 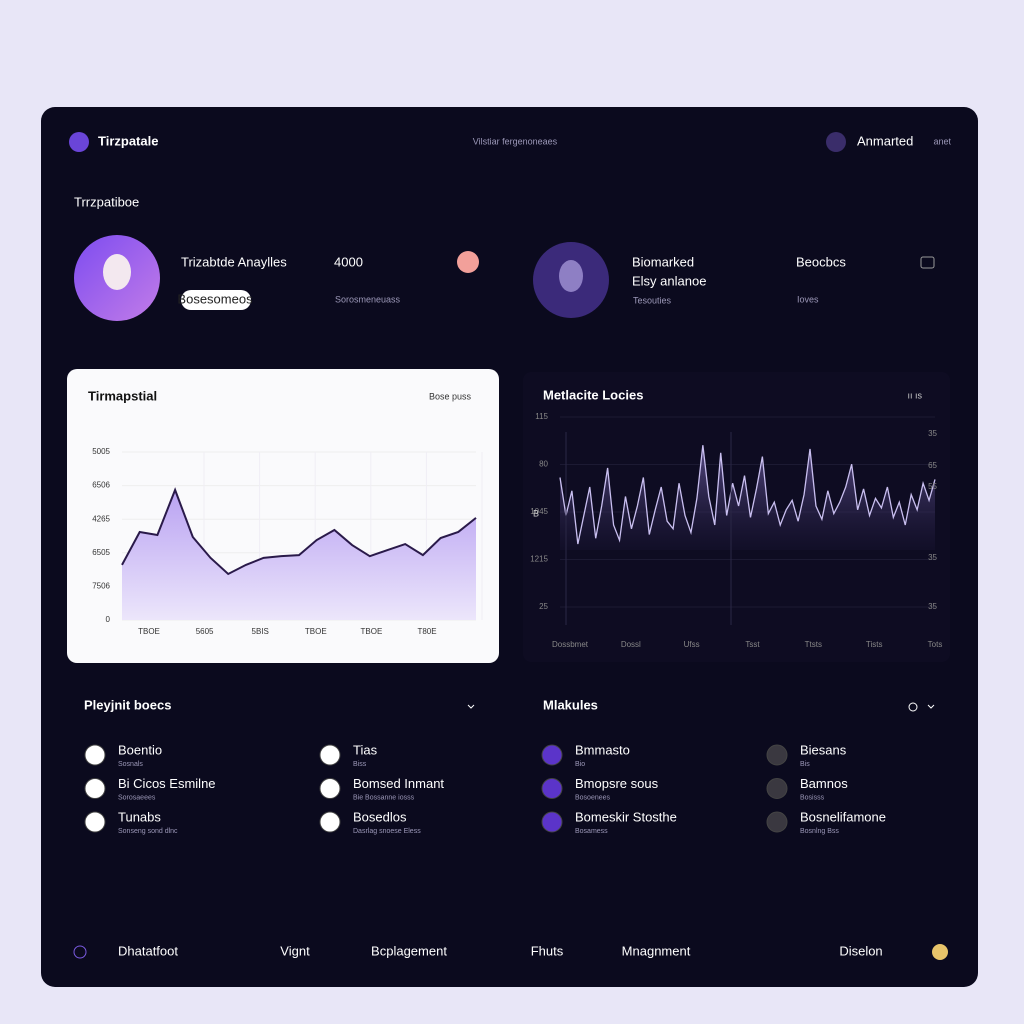 What do you see at coordinates (808, 299) in the screenshot?
I see `stat-note: Ioves` at bounding box center [808, 299].